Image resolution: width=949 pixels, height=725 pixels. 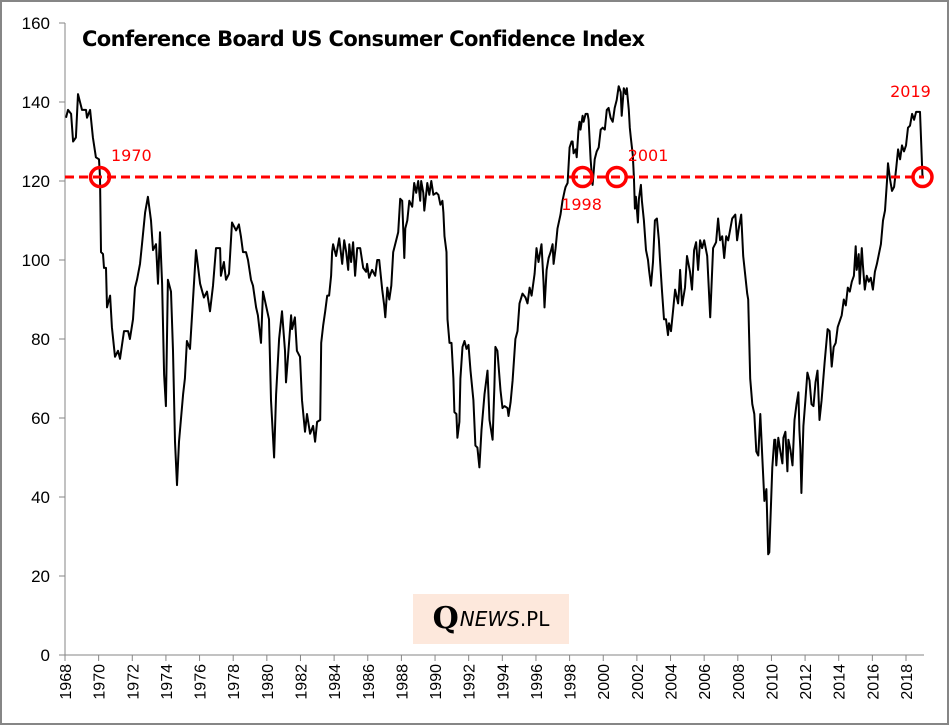 What do you see at coordinates (910, 91) in the screenshot?
I see `annotation-label-2019: 2019` at bounding box center [910, 91].